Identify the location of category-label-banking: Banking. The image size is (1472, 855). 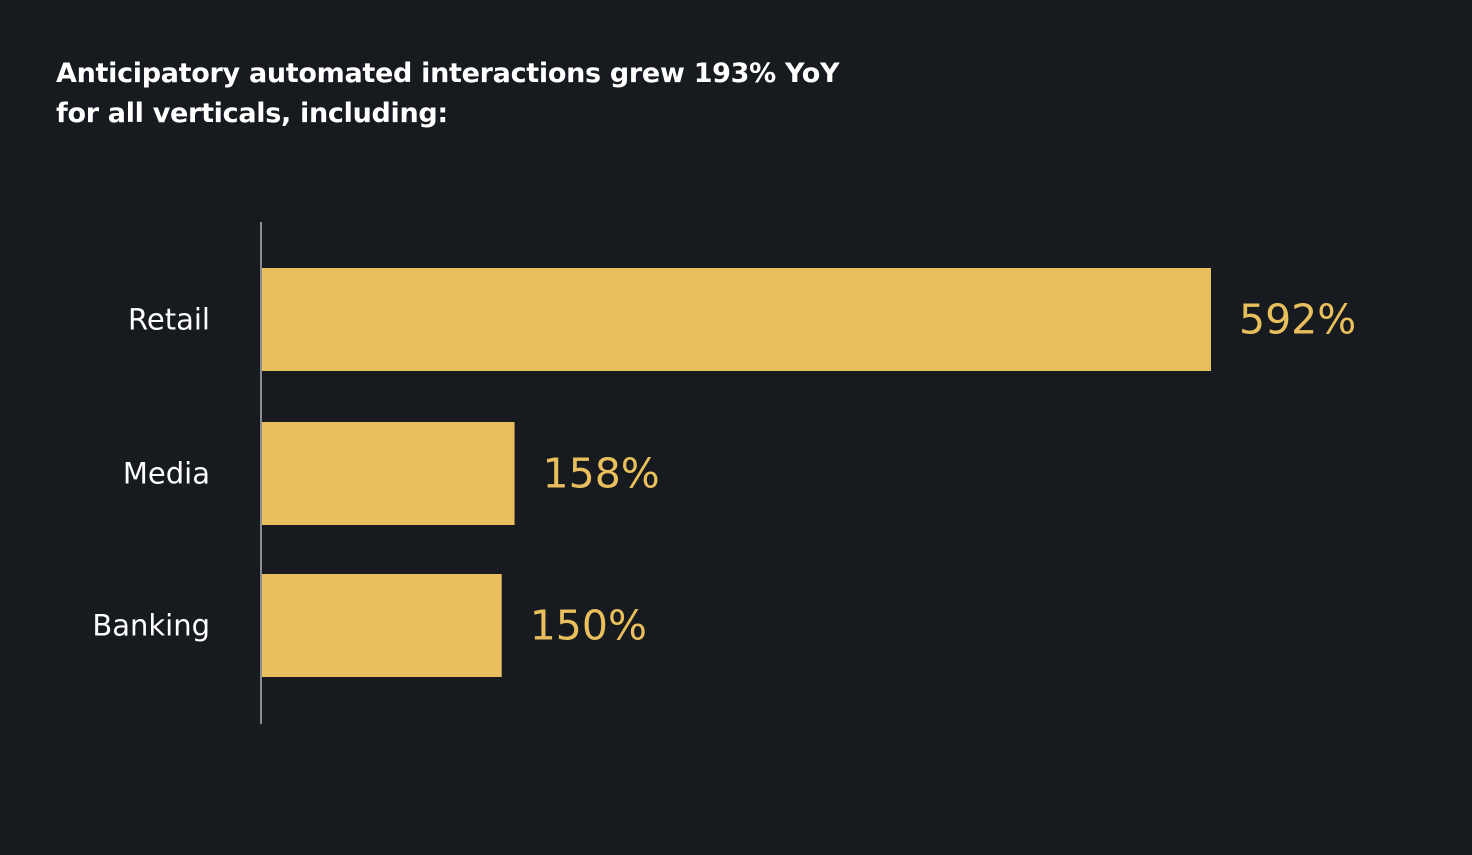
(151, 626).